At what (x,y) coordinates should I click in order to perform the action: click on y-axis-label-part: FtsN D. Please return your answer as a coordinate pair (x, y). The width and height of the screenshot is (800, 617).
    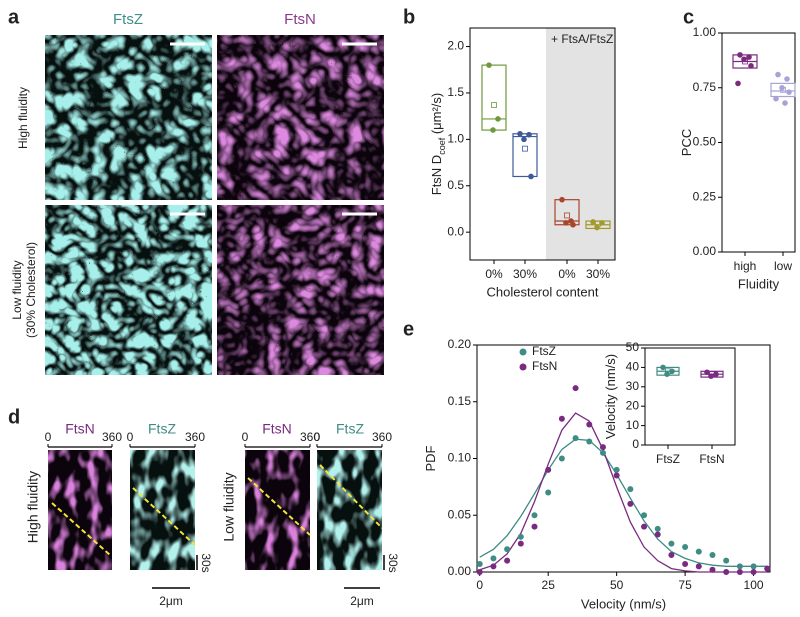
    Looking at the image, I should click on (436, 175).